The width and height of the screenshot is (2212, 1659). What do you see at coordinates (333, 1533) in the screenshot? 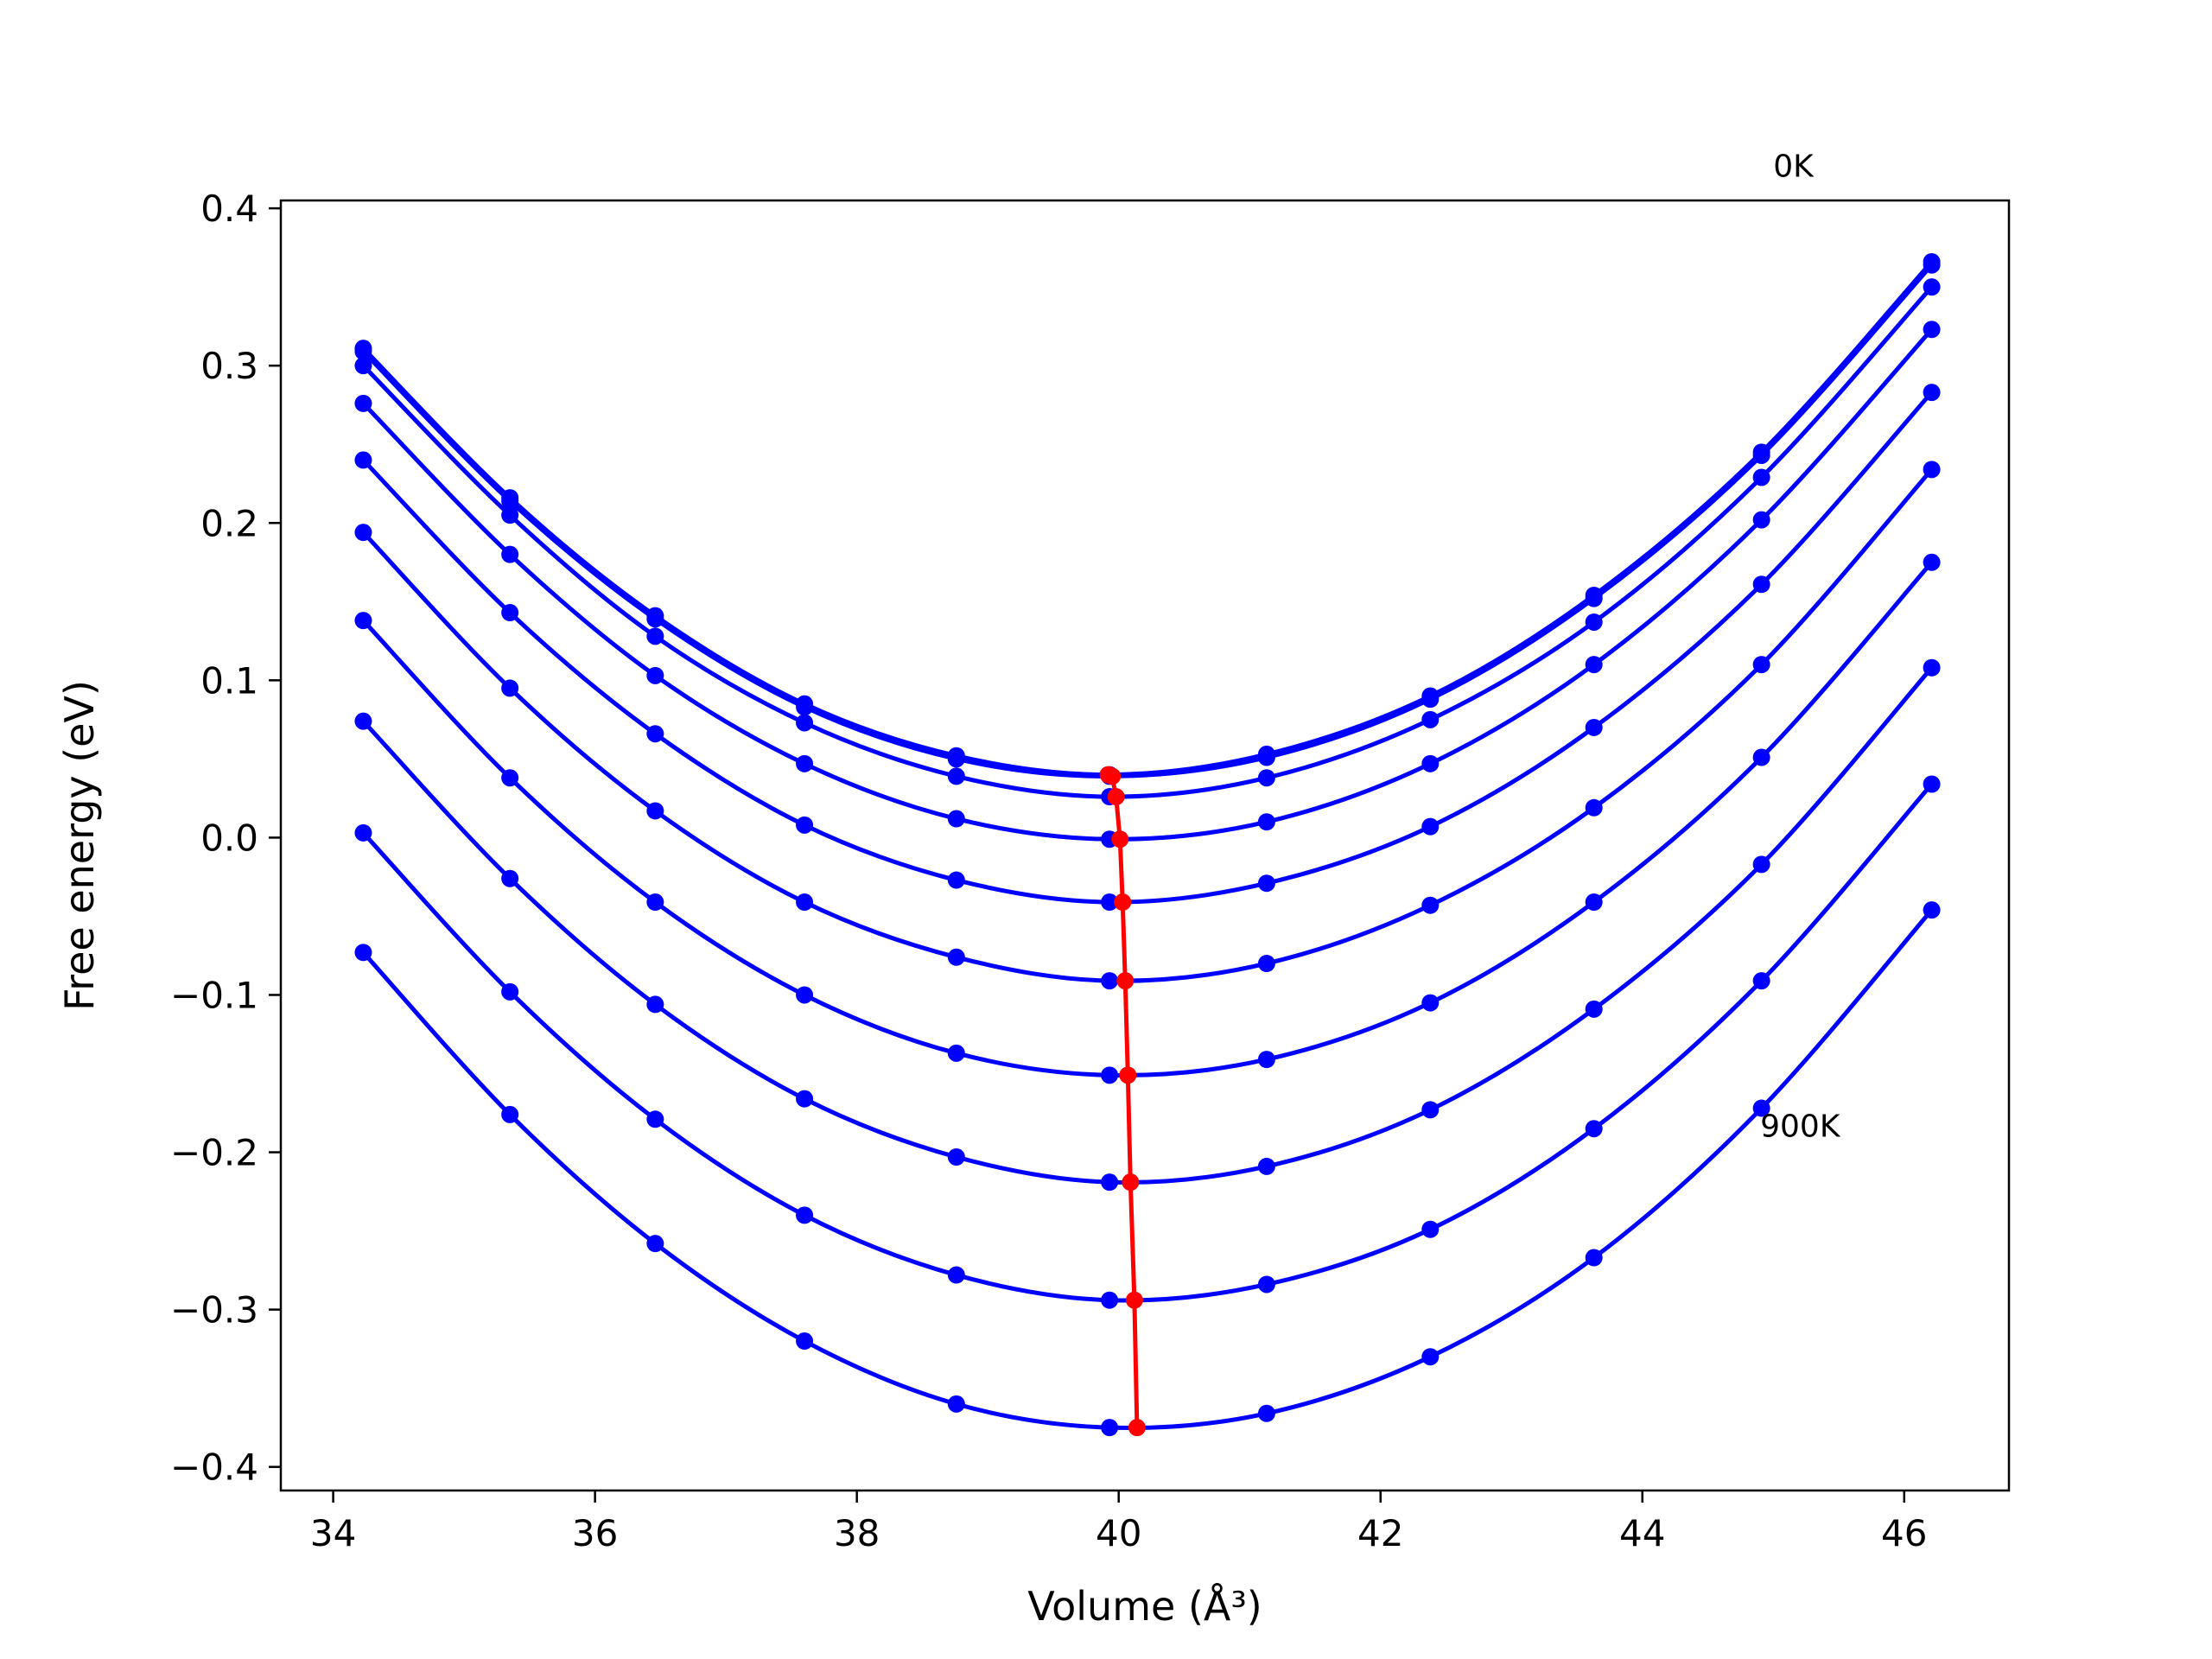
I see `x-tick-label-0: 34` at bounding box center [333, 1533].